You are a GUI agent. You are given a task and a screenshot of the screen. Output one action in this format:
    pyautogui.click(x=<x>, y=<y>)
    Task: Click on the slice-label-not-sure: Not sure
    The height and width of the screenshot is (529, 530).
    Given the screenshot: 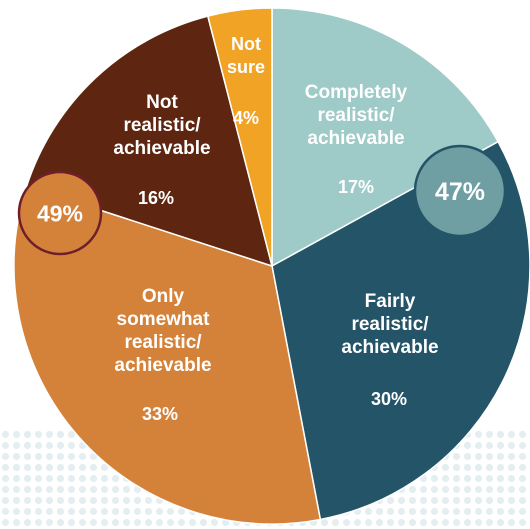 What is the action you would take?
    pyautogui.click(x=246, y=55)
    